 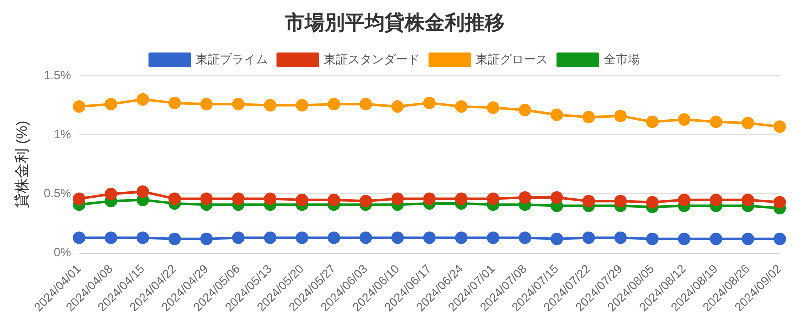 I want to click on chart-title: 市場別平均貸株金利推移, so click(x=394, y=23).